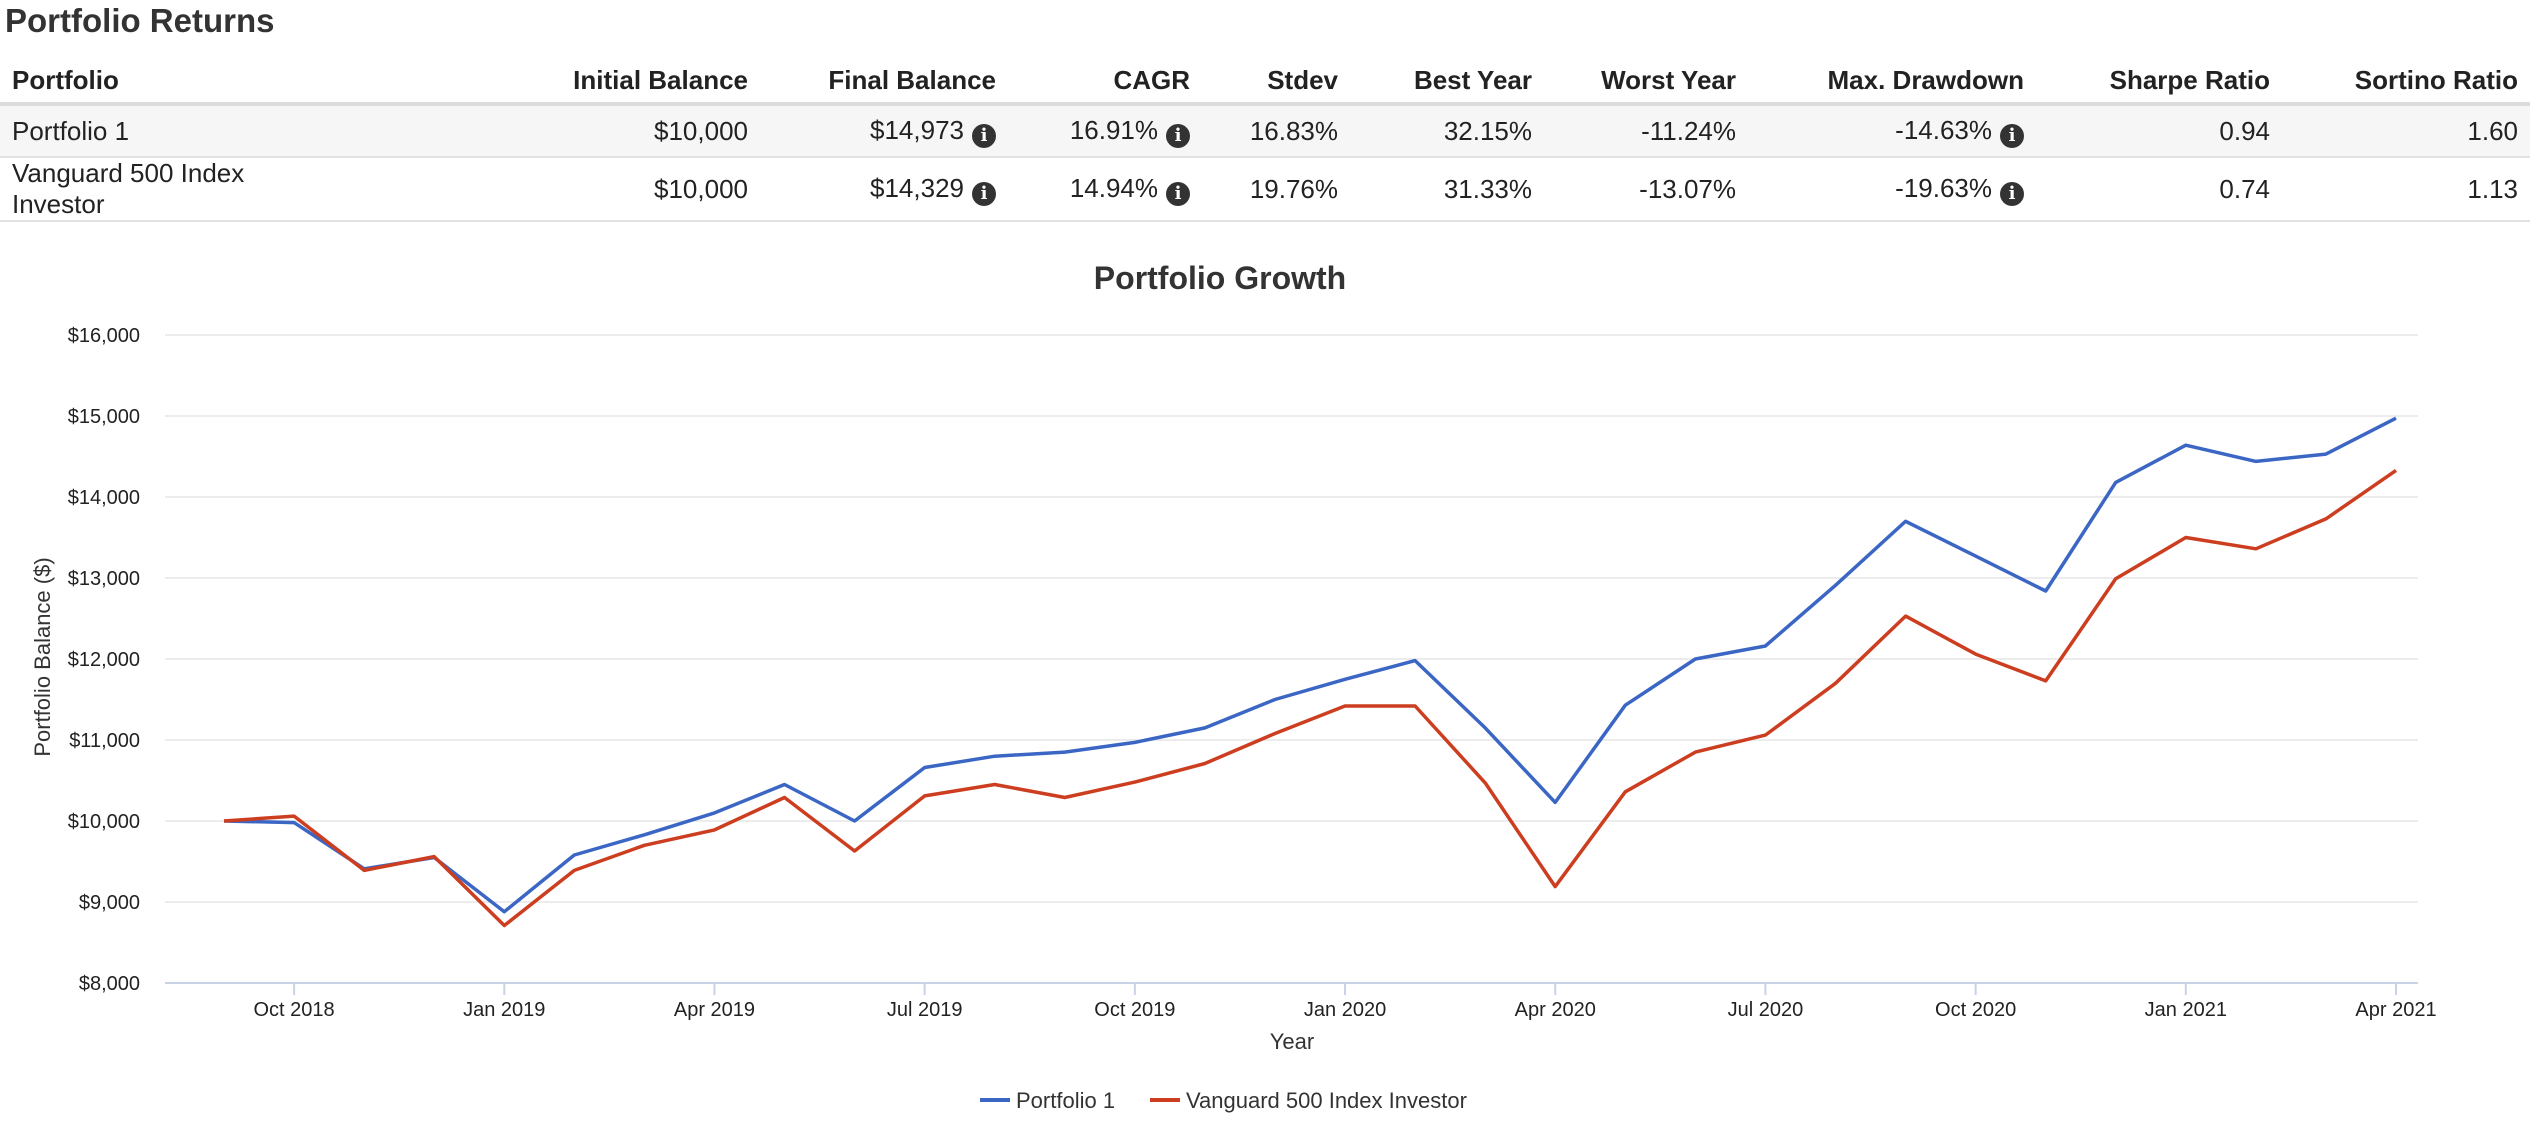  I want to click on cell-value: 32.15%, so click(1487, 130).